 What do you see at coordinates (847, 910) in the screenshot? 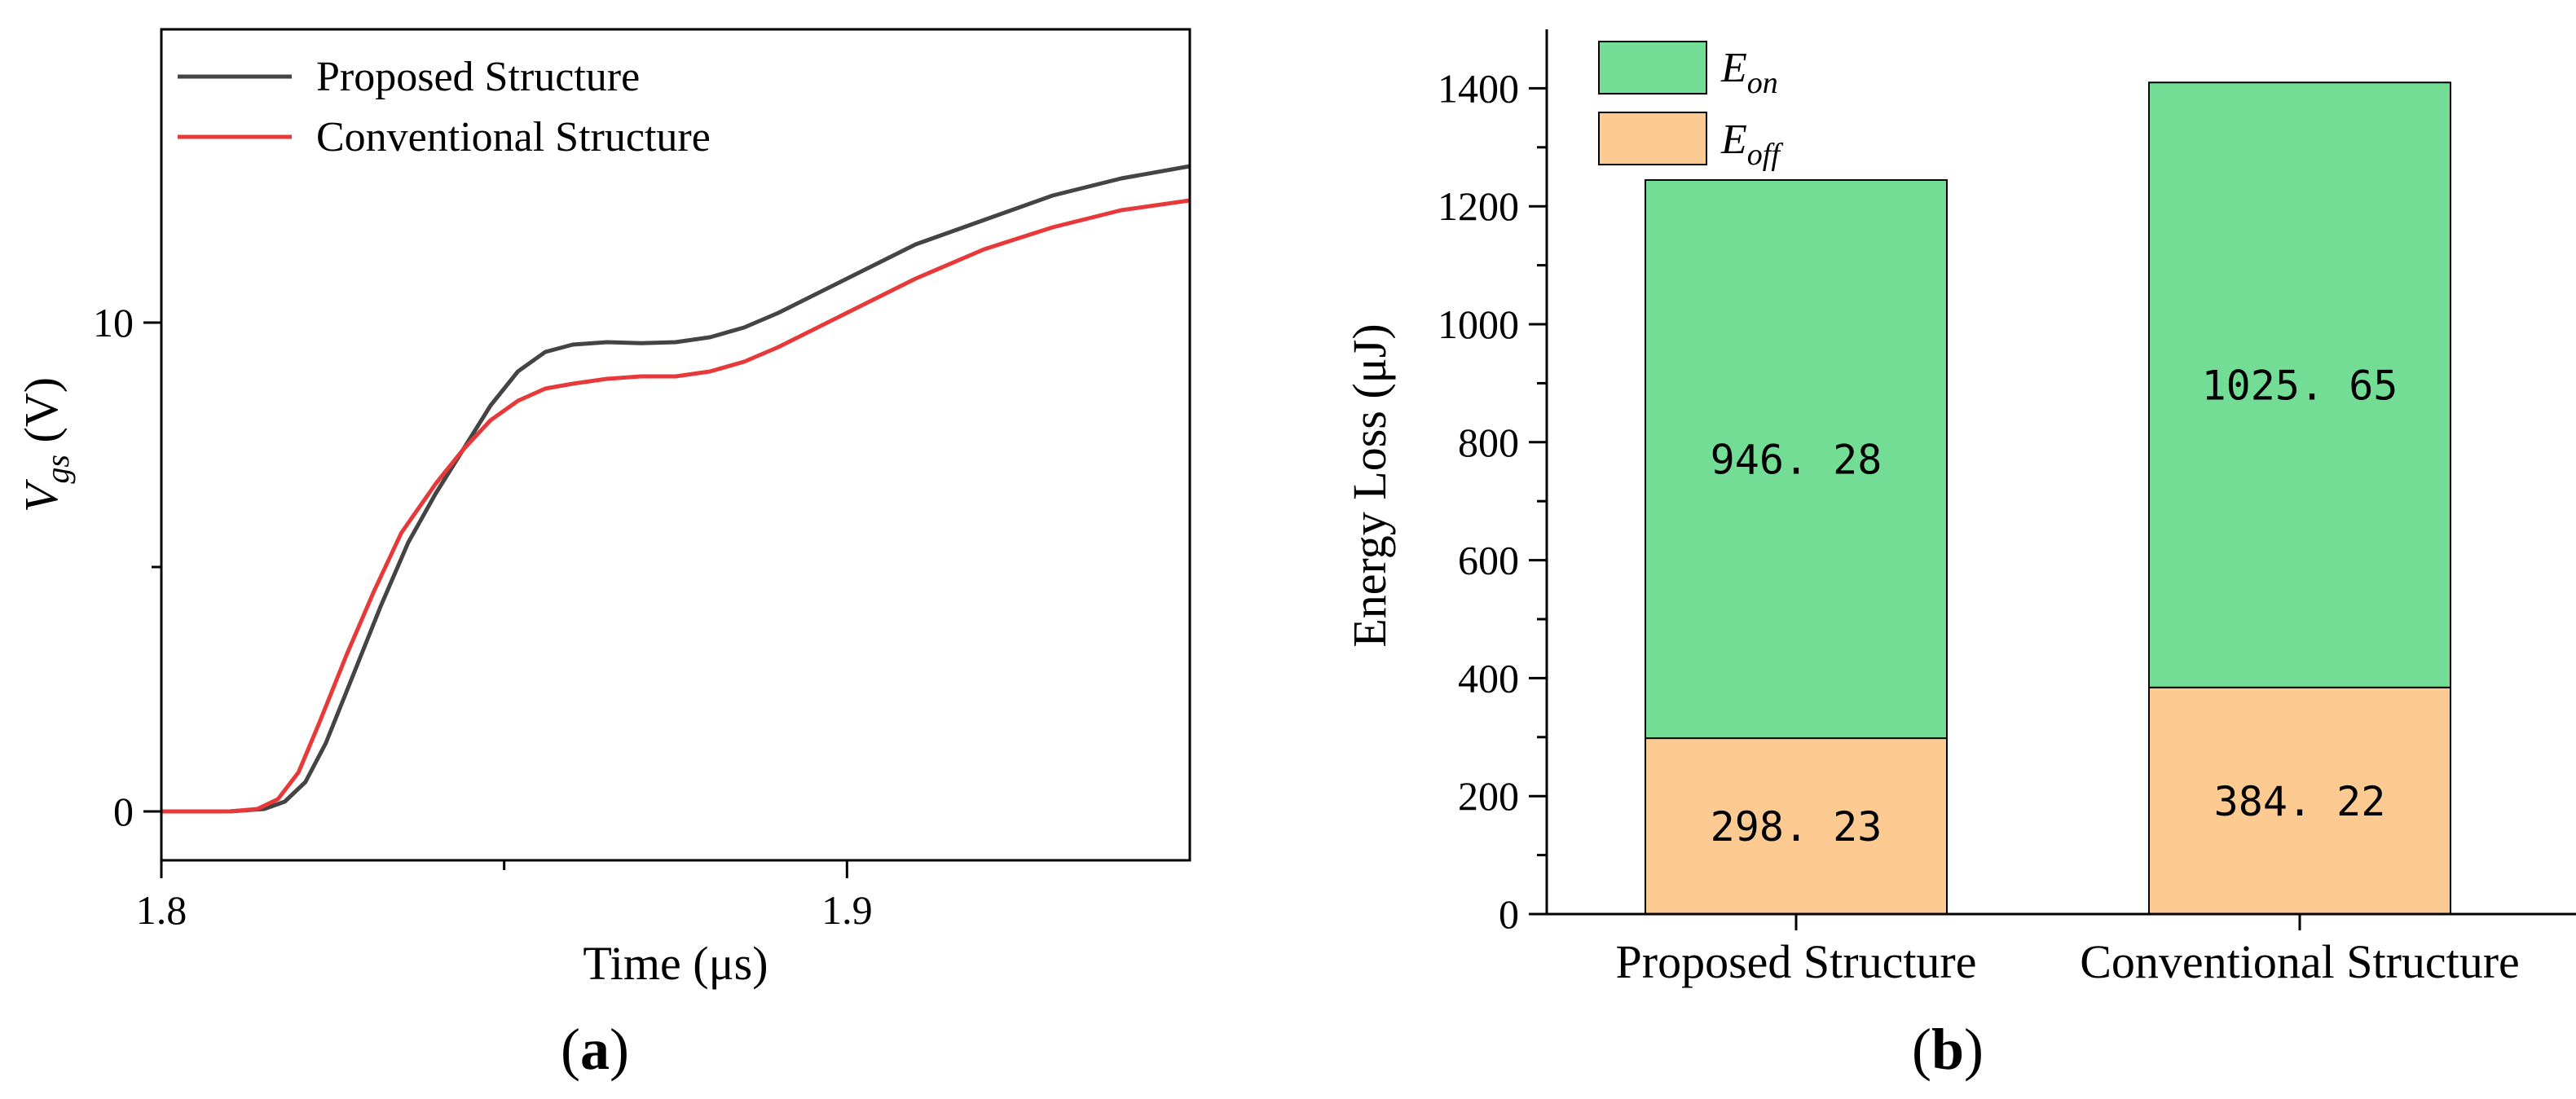
I see `x-tick-label: 1.9` at bounding box center [847, 910].